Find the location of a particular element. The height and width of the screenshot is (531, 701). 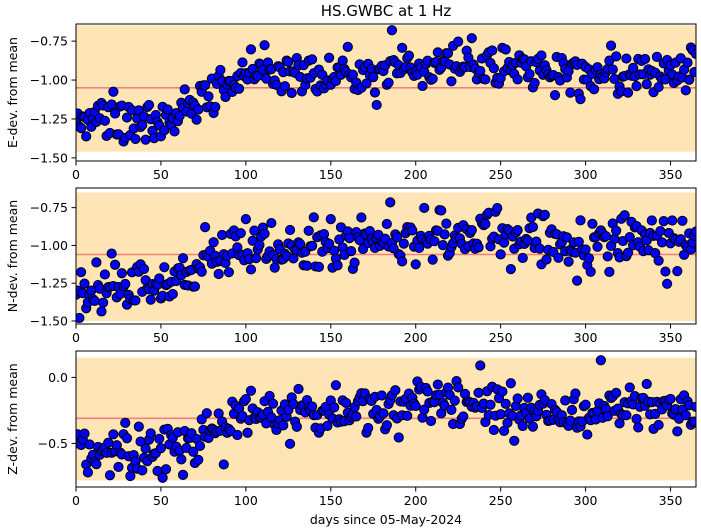

y-tick-label: −1.50 is located at coordinates (49, 157).